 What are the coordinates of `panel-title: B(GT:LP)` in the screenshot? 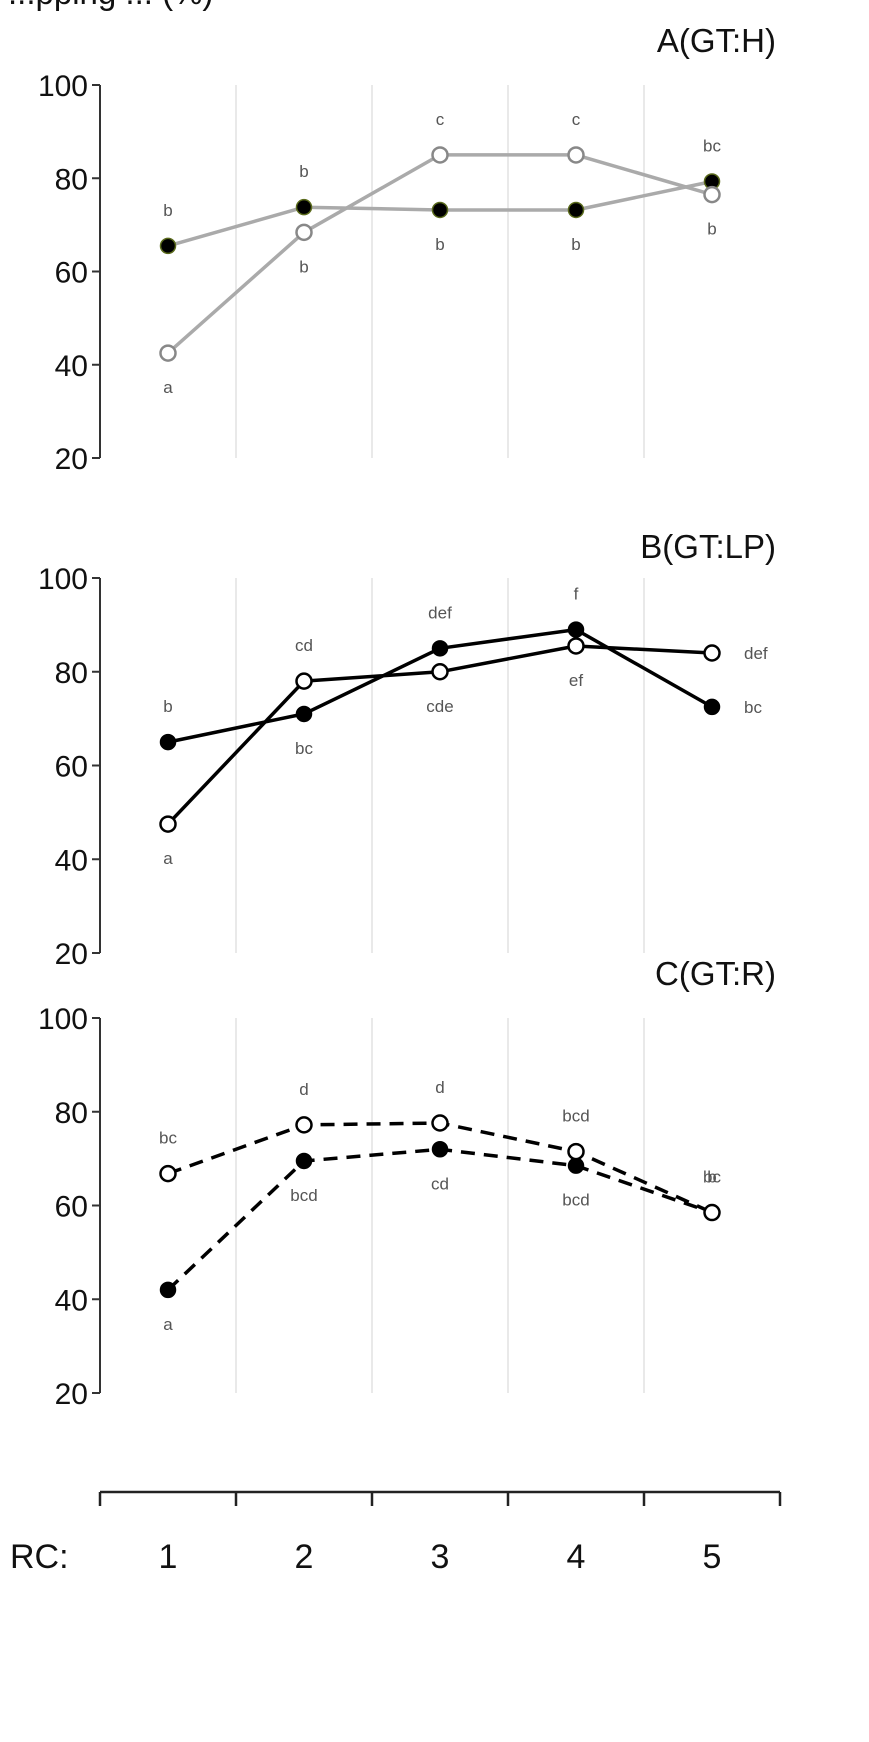 It's located at (708, 546).